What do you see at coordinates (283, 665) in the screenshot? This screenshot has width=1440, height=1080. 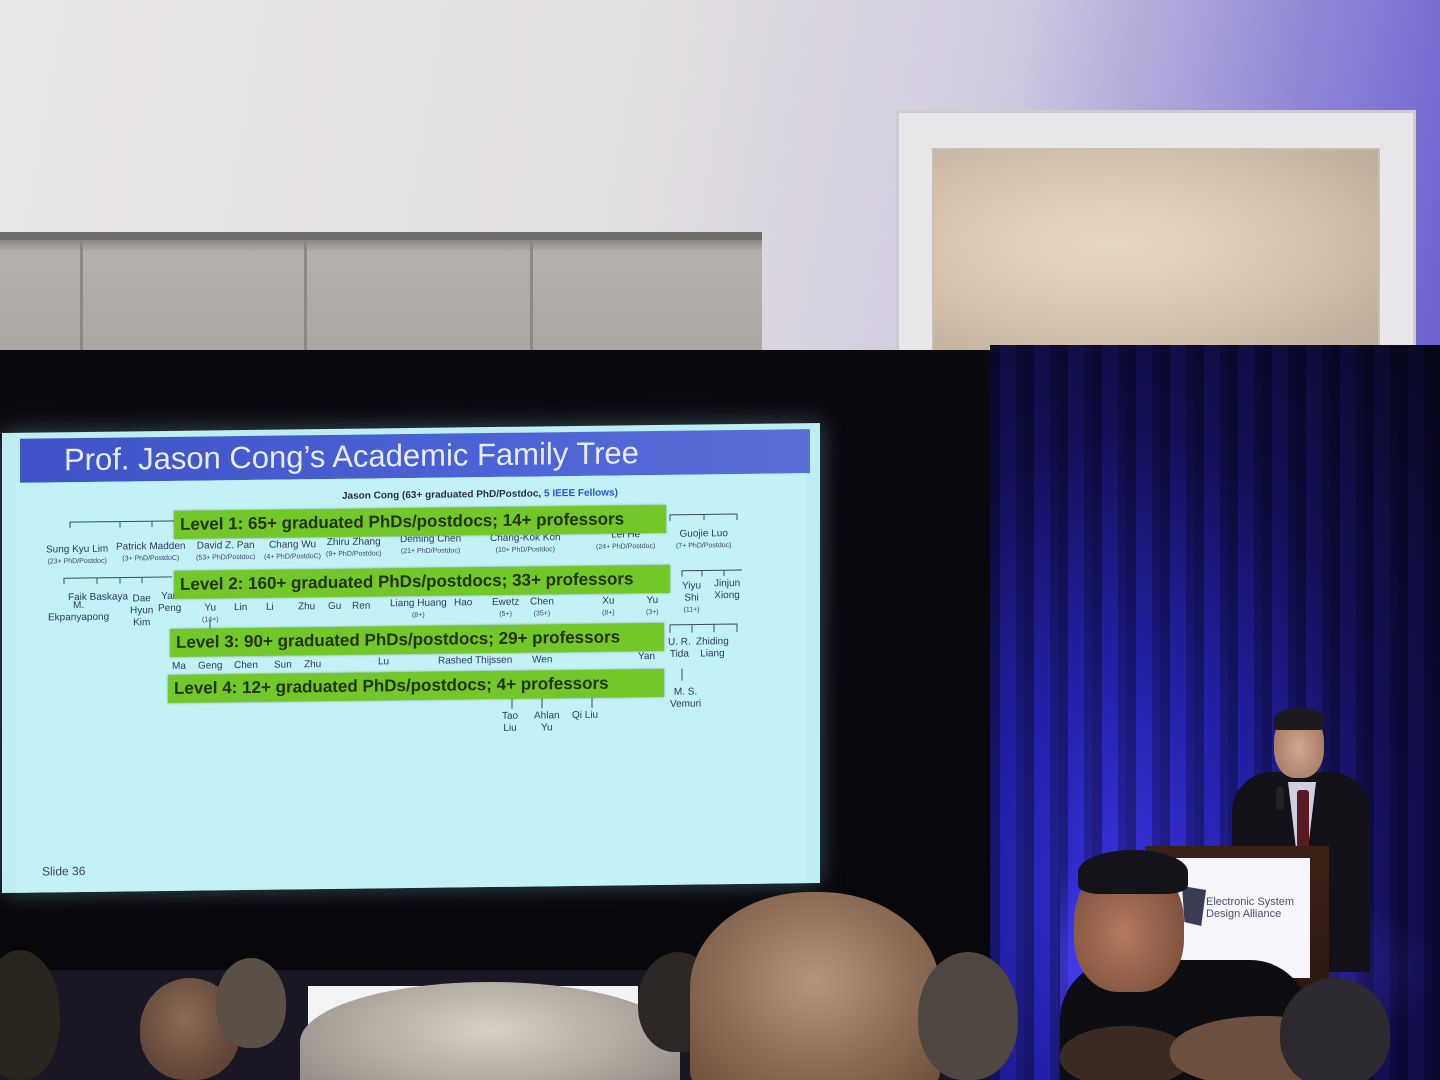 I see `tree-node: Sun` at bounding box center [283, 665].